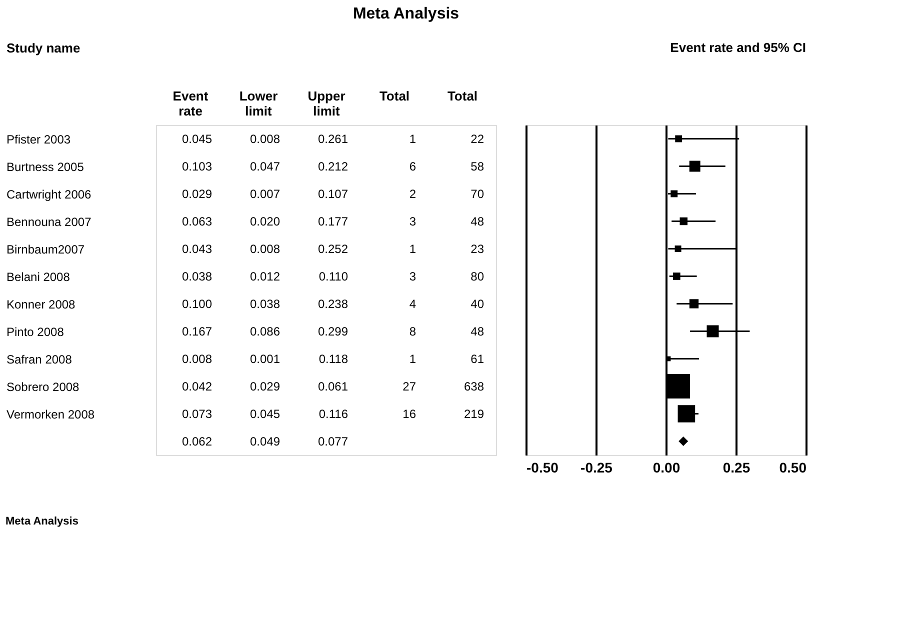  I want to click on data-label: 0.110, so click(333, 276).